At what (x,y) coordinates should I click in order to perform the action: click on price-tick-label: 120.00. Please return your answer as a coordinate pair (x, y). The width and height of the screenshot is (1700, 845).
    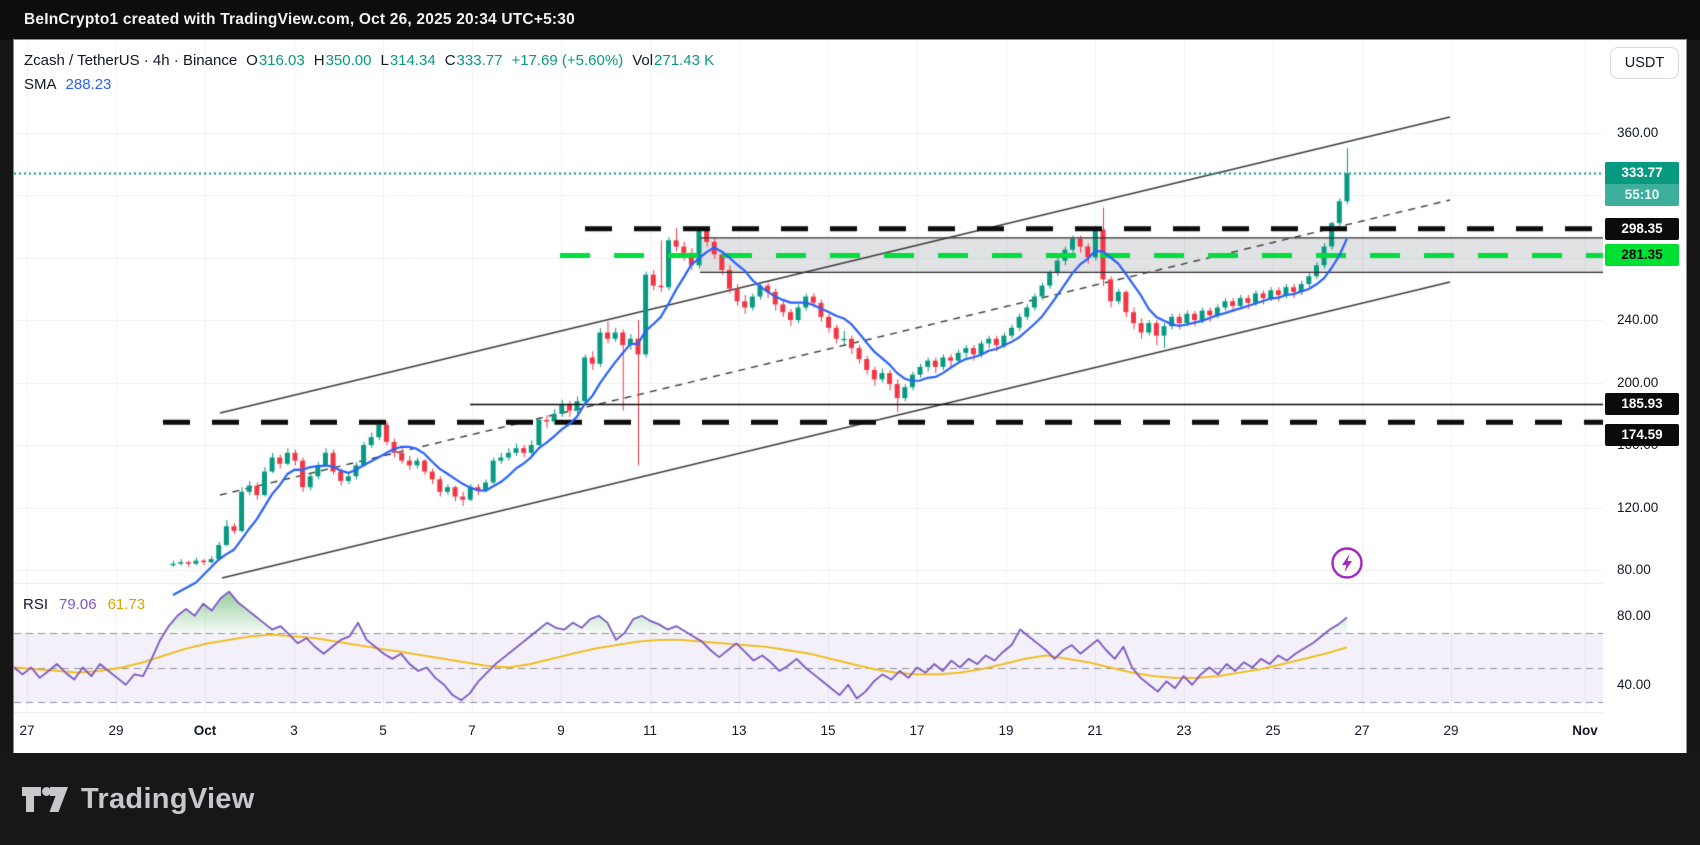
    Looking at the image, I should click on (1638, 507).